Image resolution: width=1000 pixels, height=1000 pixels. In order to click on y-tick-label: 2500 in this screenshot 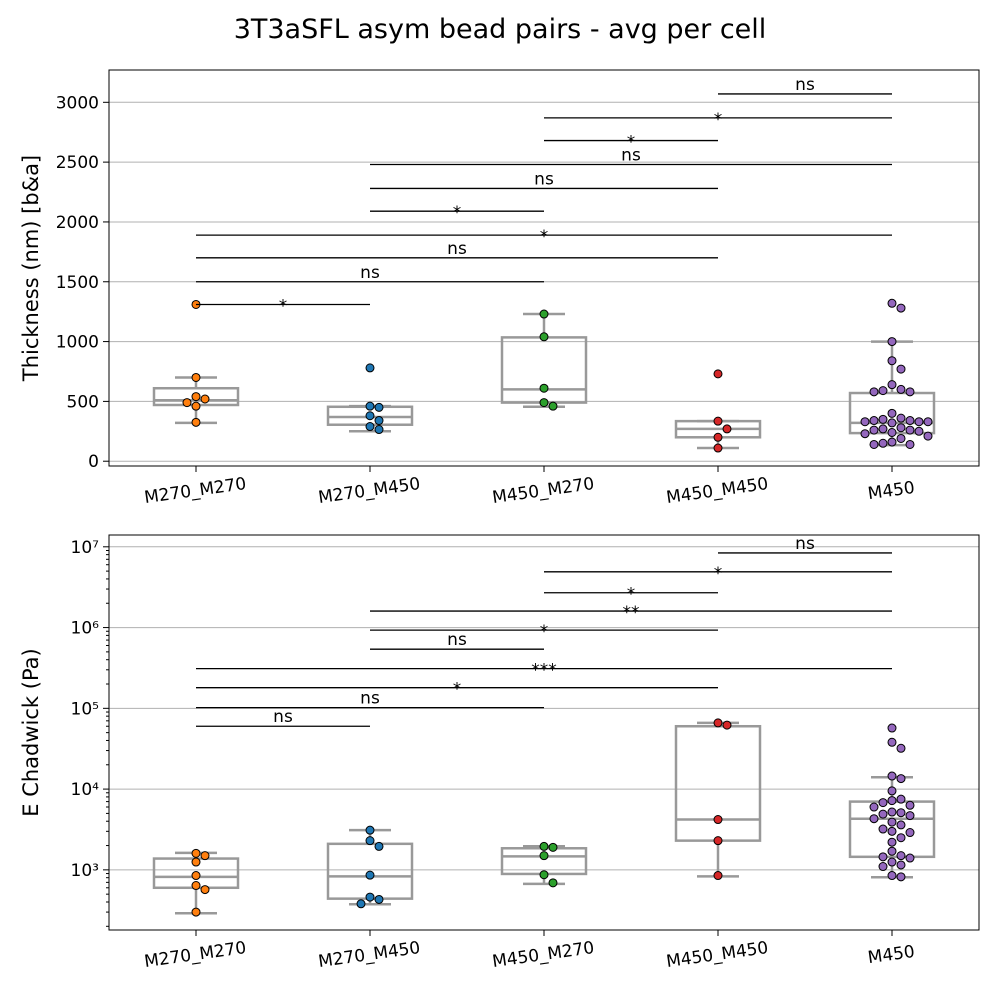, I will do `click(77, 163)`.